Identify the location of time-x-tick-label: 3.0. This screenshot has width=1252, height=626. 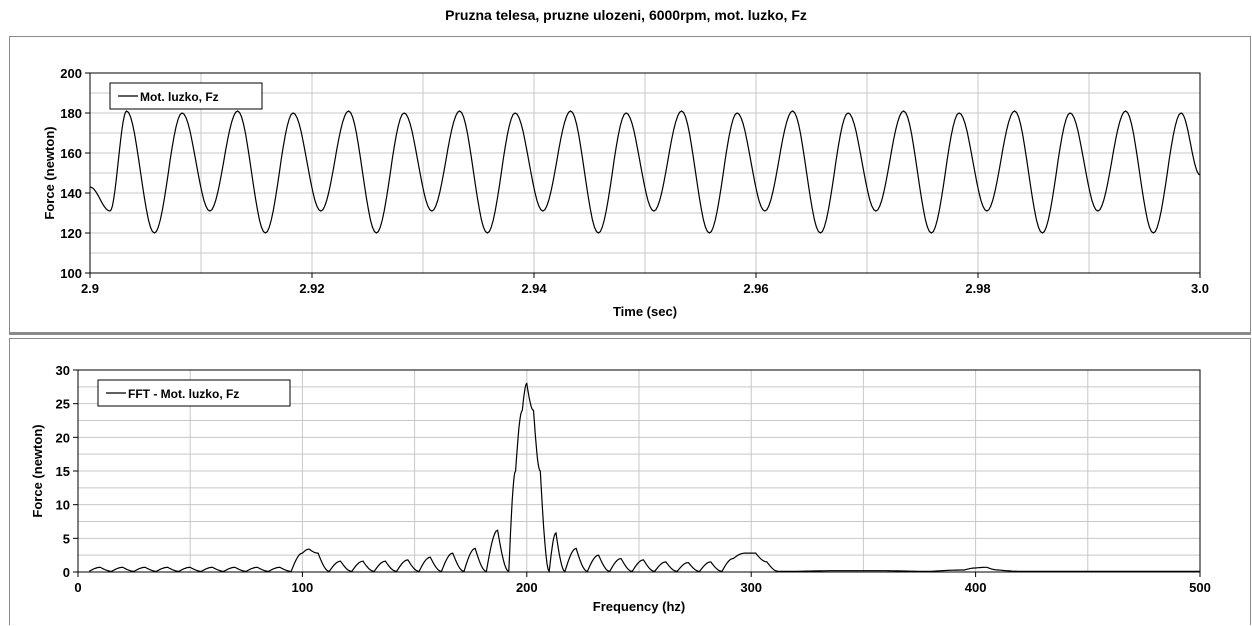
(1200, 288).